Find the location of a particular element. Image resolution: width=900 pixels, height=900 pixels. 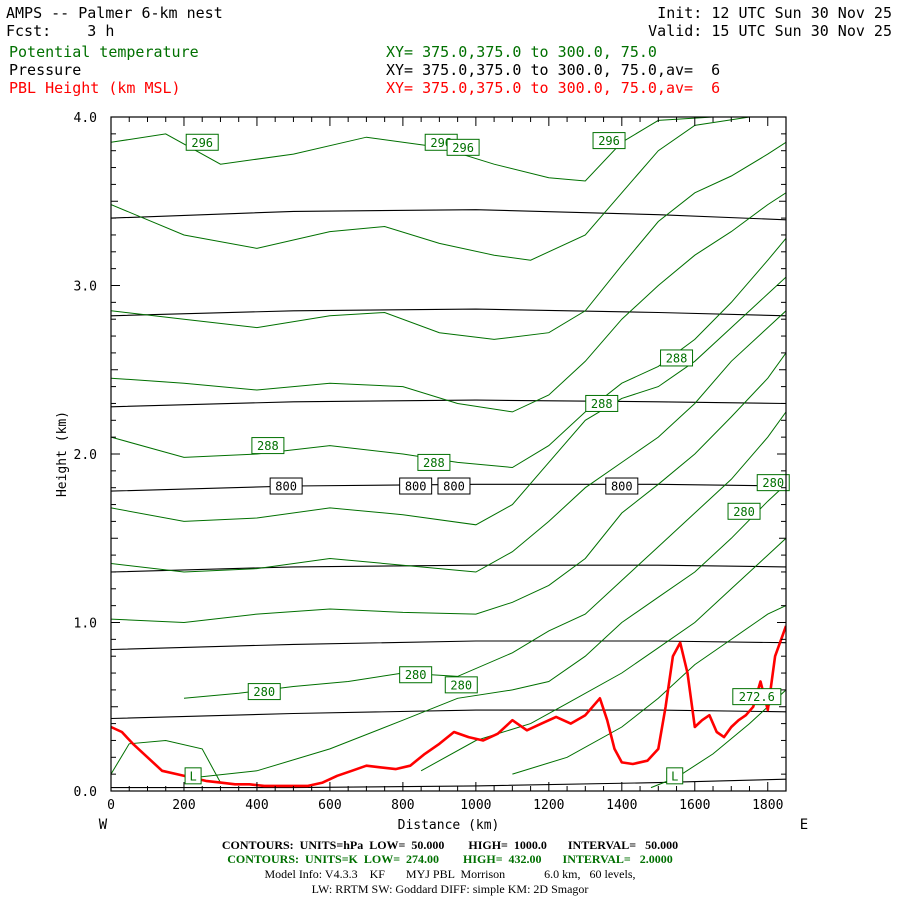

theta-label-5-box is located at coordinates (602, 403).